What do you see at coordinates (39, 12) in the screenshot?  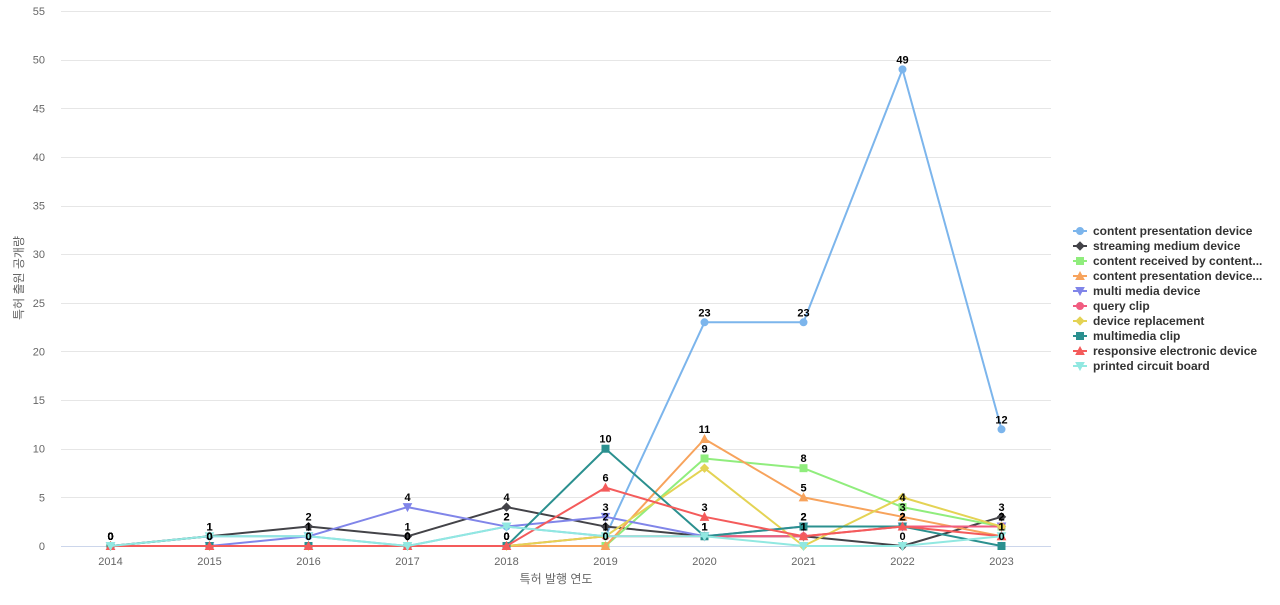 I see `y-tick-label: 55` at bounding box center [39, 12].